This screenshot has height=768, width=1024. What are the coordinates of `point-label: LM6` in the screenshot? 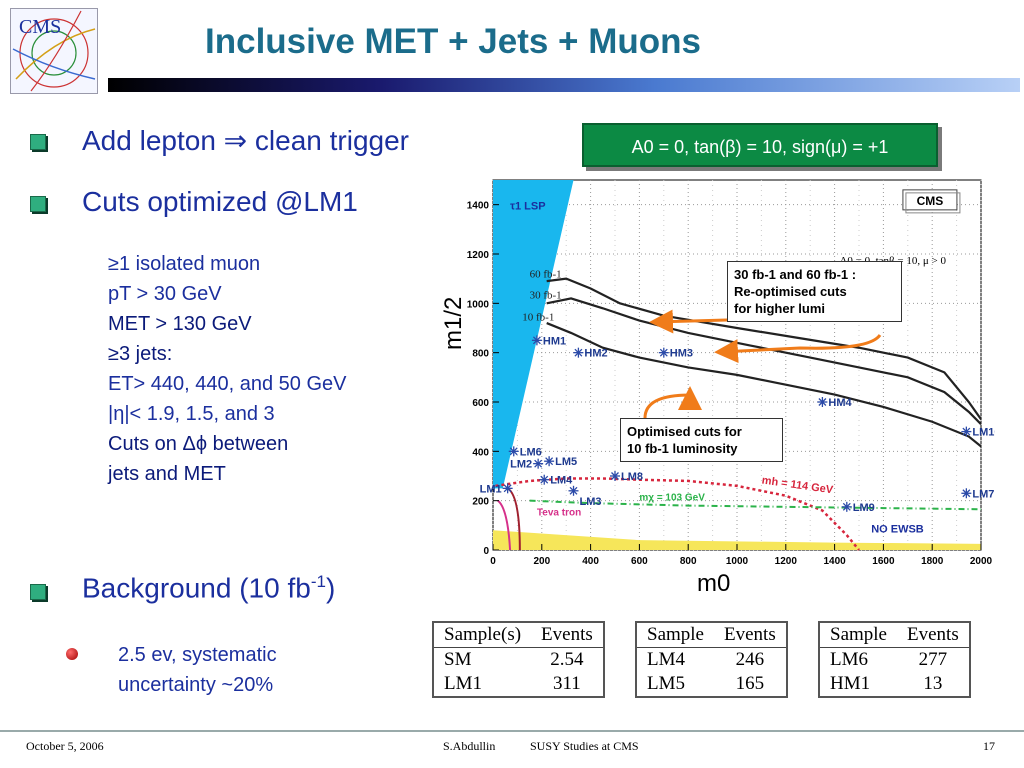 It's located at (531, 452).